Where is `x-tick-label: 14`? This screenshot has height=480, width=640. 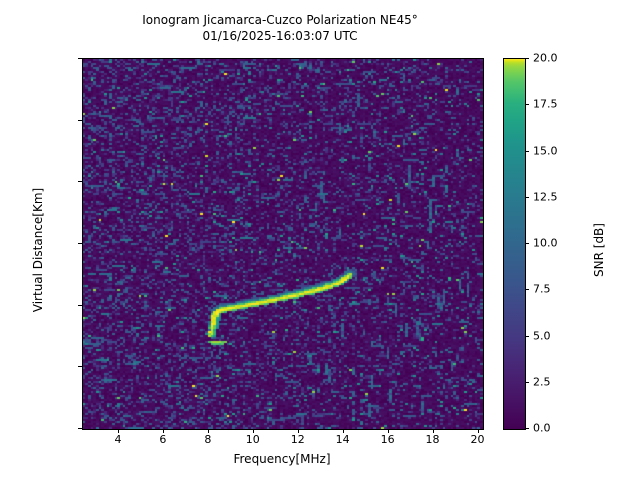
x-tick-label: 14 is located at coordinates (342, 439).